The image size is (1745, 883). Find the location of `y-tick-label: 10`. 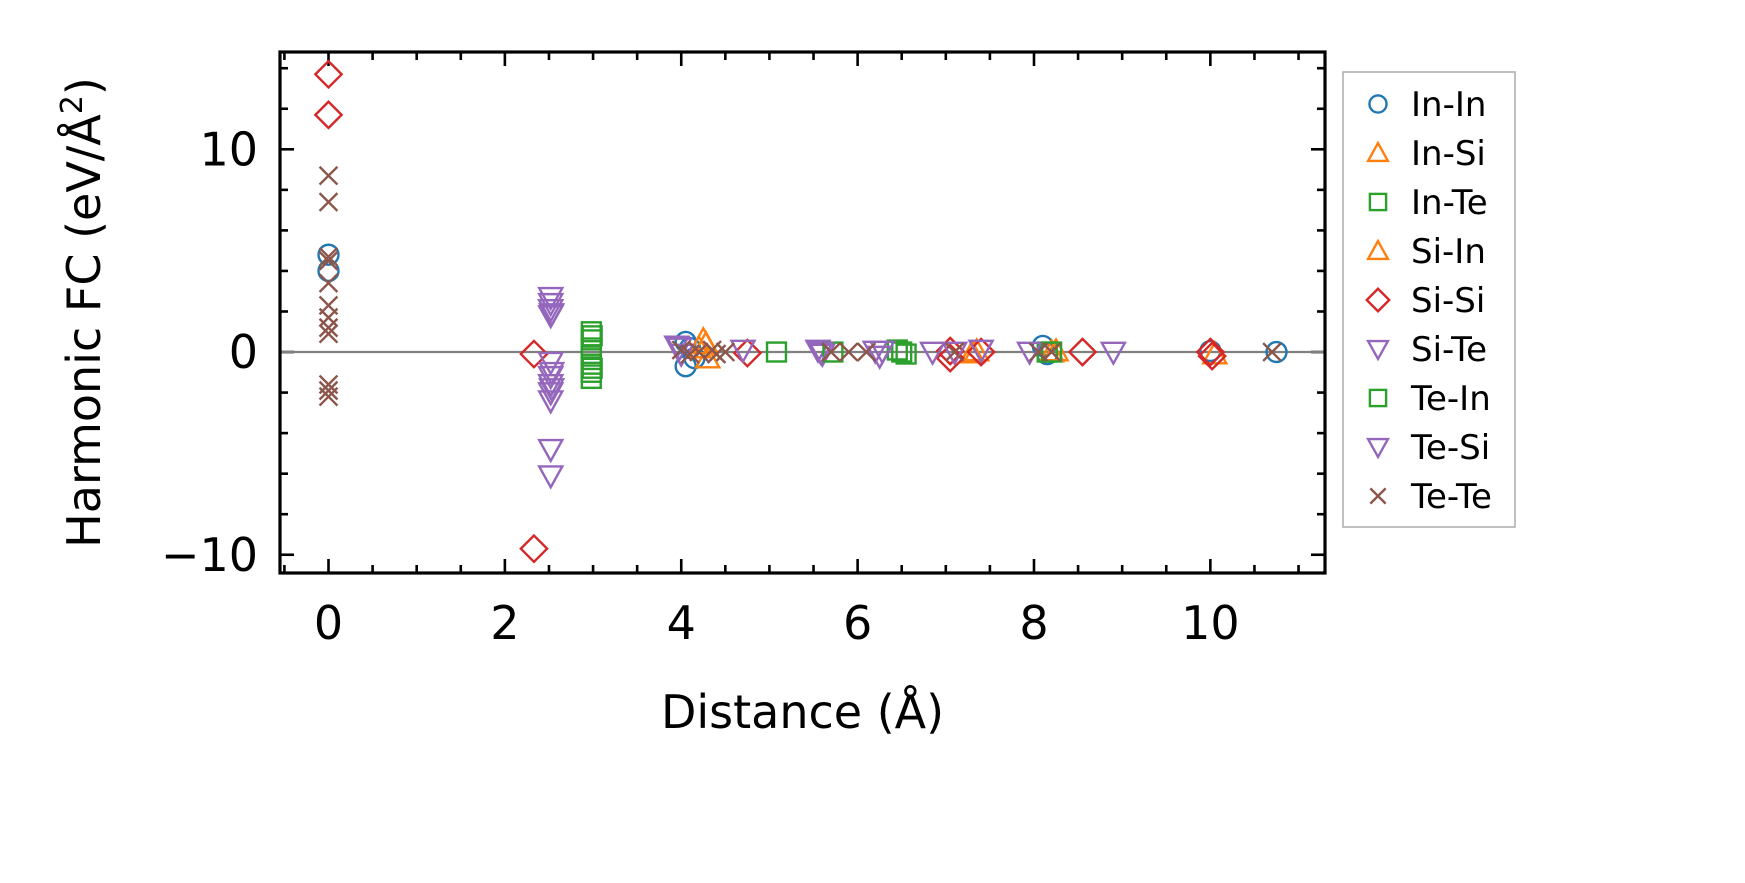

y-tick-label: 10 is located at coordinates (228, 149).